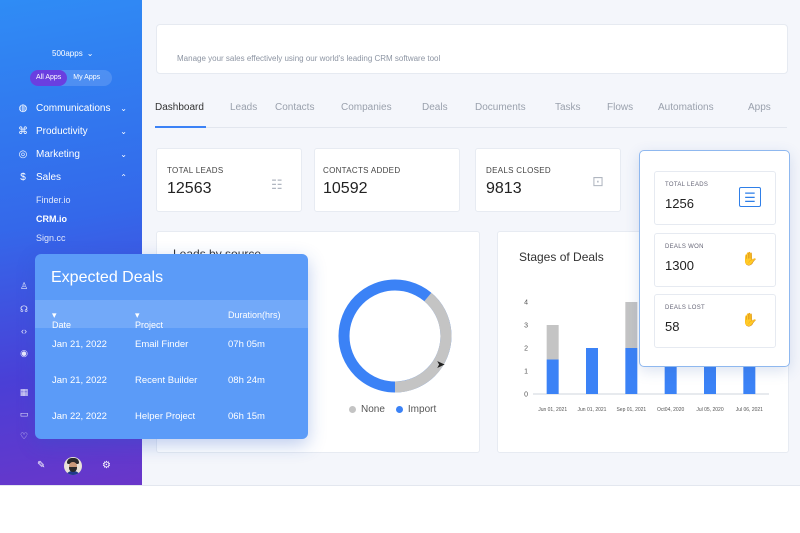 The image size is (800, 533). I want to click on mini-value: 1300, so click(679, 265).